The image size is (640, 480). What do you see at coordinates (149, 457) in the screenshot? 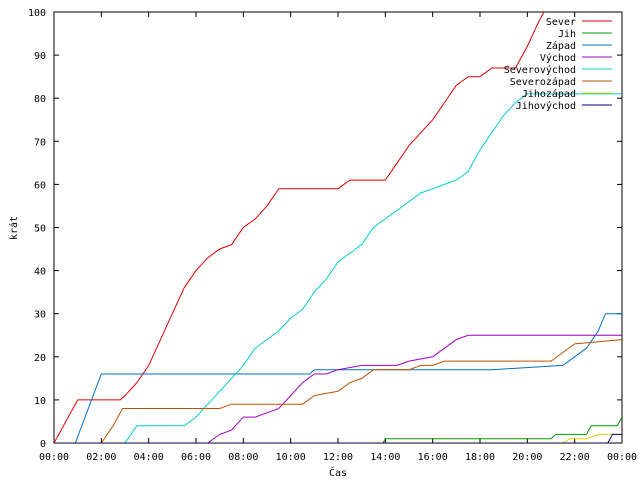
I see `x-tick-label: 04:00` at bounding box center [149, 457].